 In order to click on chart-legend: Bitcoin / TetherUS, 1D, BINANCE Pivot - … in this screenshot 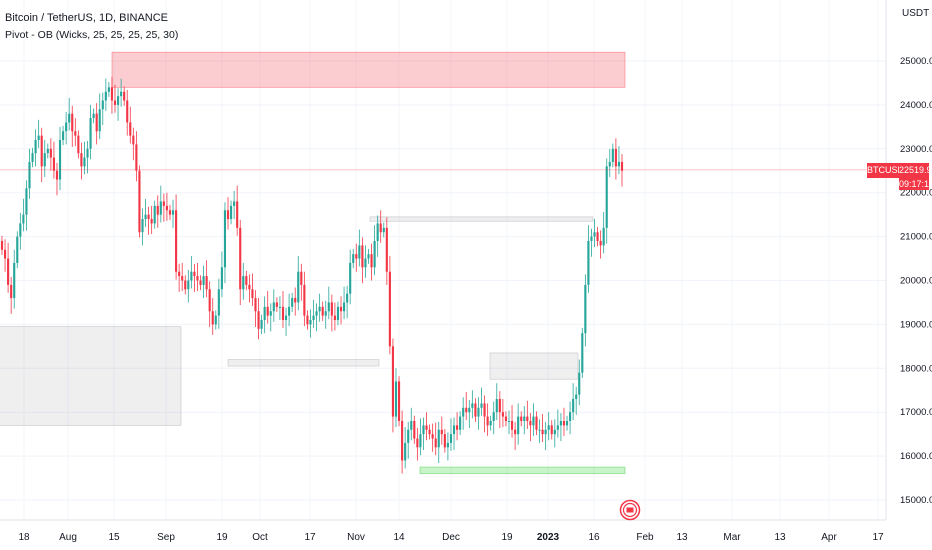, I will do `click(91, 27)`.